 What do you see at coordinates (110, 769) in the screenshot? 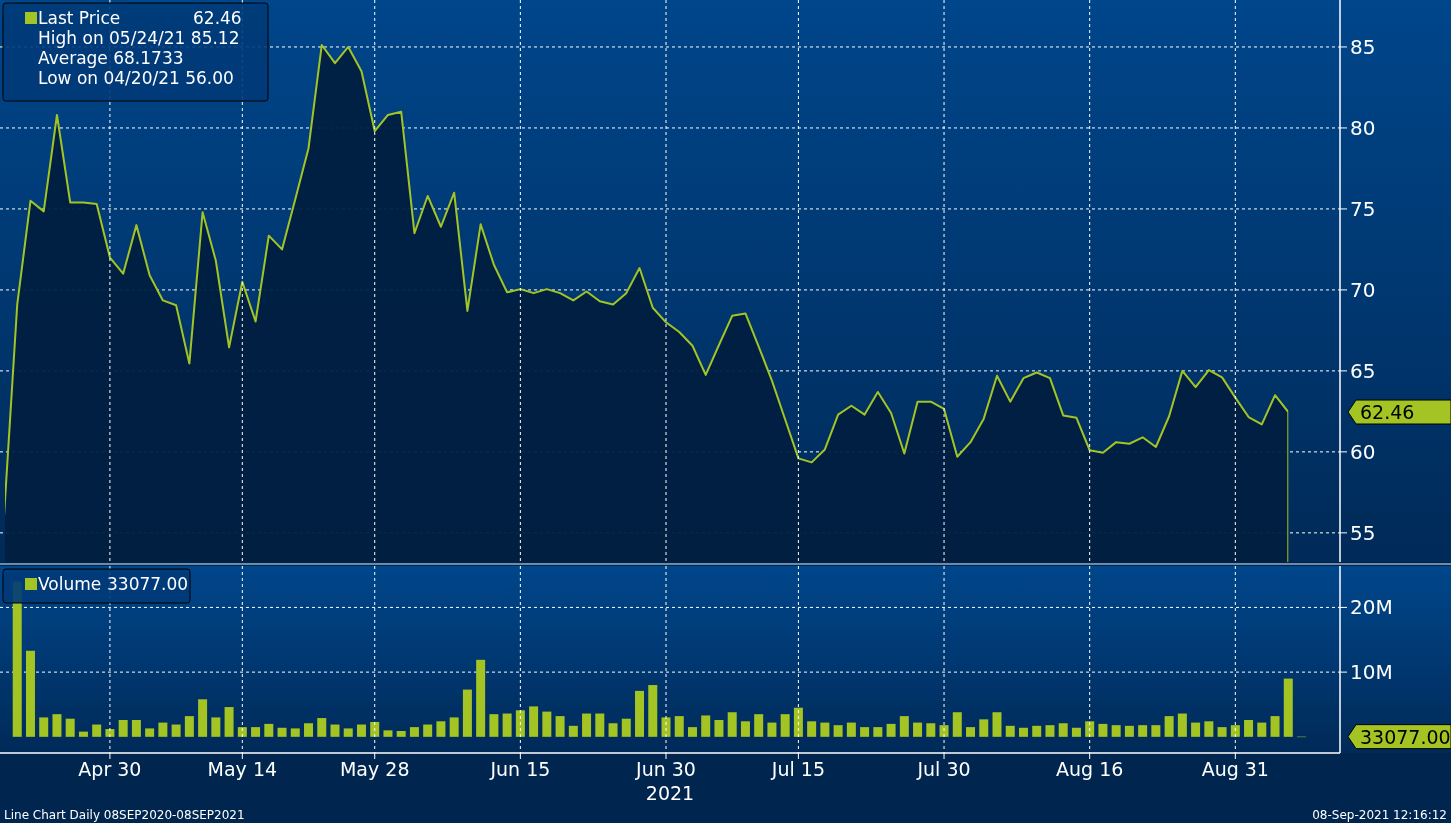
I see `x-tick-label: Apr 30` at bounding box center [110, 769].